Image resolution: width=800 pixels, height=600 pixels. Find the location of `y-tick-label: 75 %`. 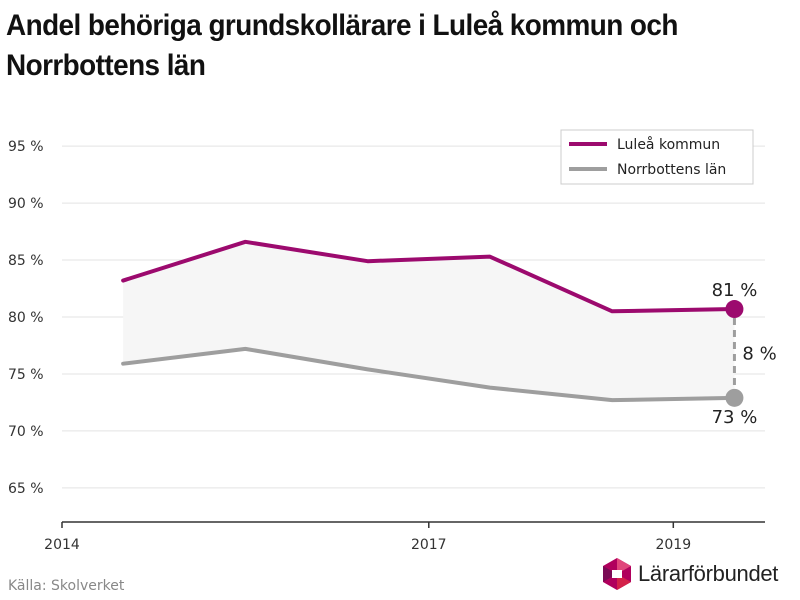

y-tick-label: 75 % is located at coordinates (26, 375).